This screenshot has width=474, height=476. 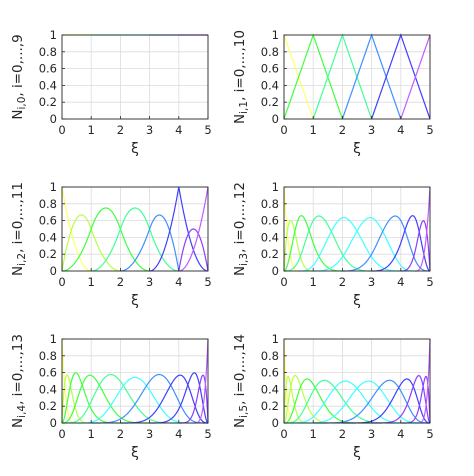 I want to click on y-axis-label: Ni,5, i=0,...,14, so click(x=241, y=381).